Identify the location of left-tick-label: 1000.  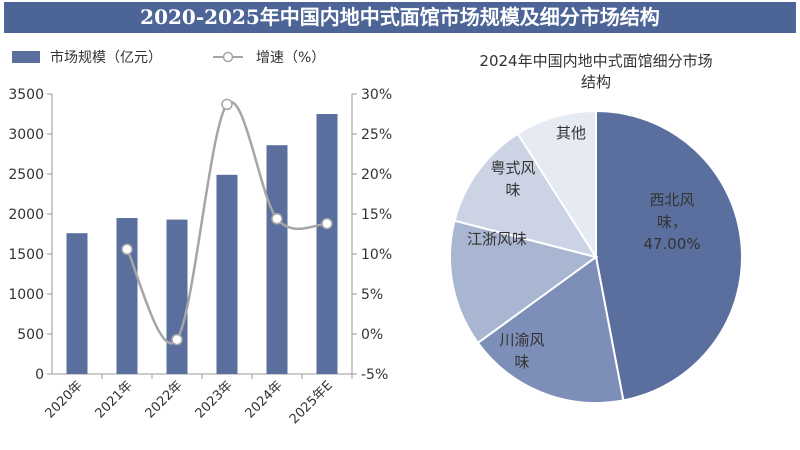
(26, 295).